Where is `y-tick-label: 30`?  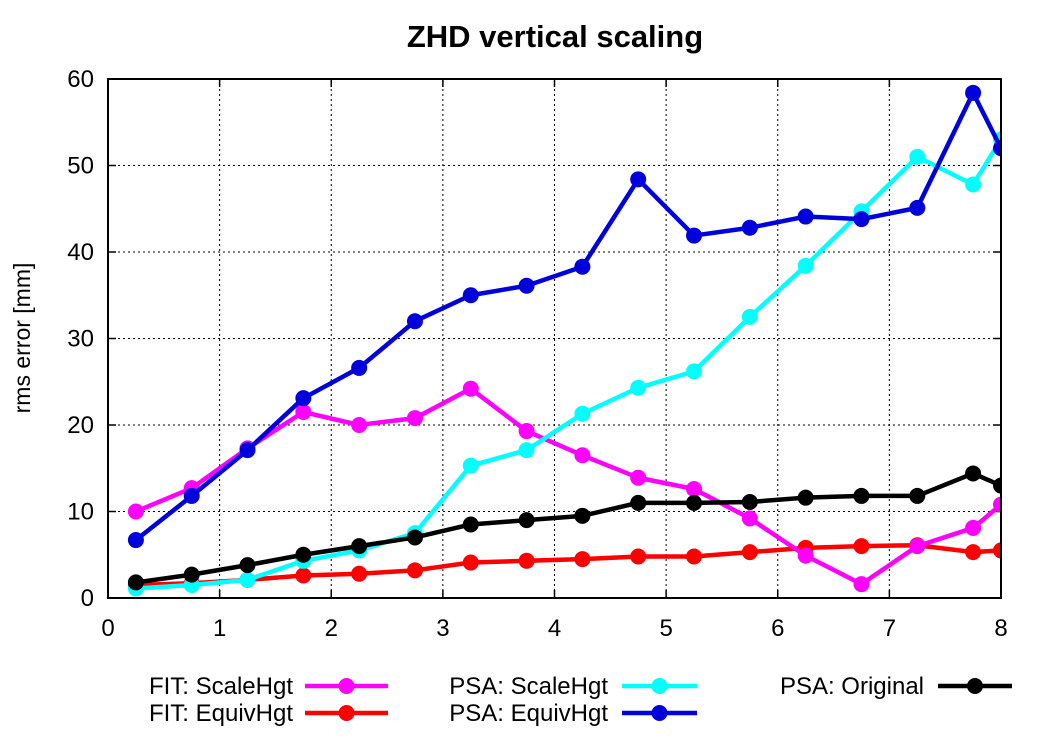 y-tick-label: 30 is located at coordinates (80, 339).